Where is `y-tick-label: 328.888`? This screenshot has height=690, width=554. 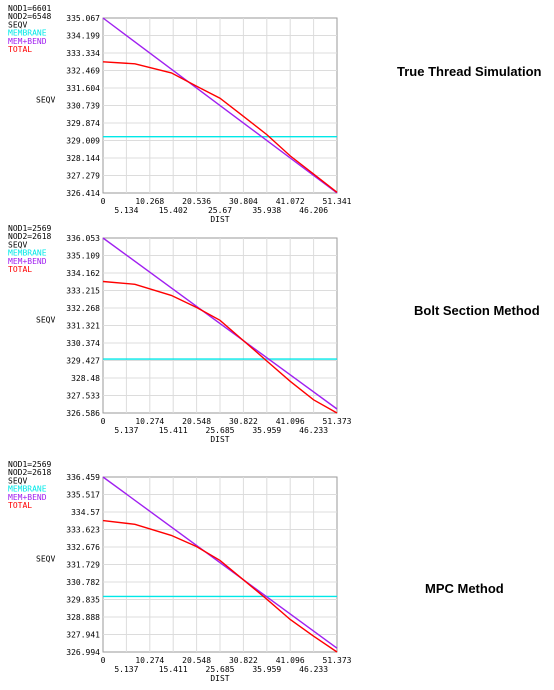 y-tick-label: 328.888 is located at coordinates (83, 617).